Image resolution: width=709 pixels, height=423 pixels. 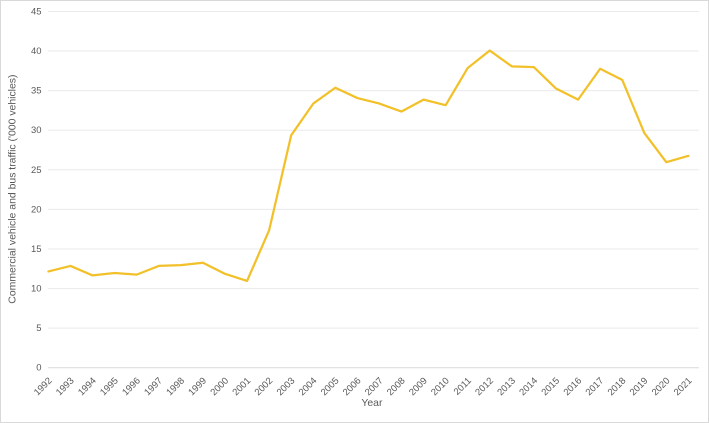 I want to click on x-tick-label: 1999, so click(x=197, y=387).